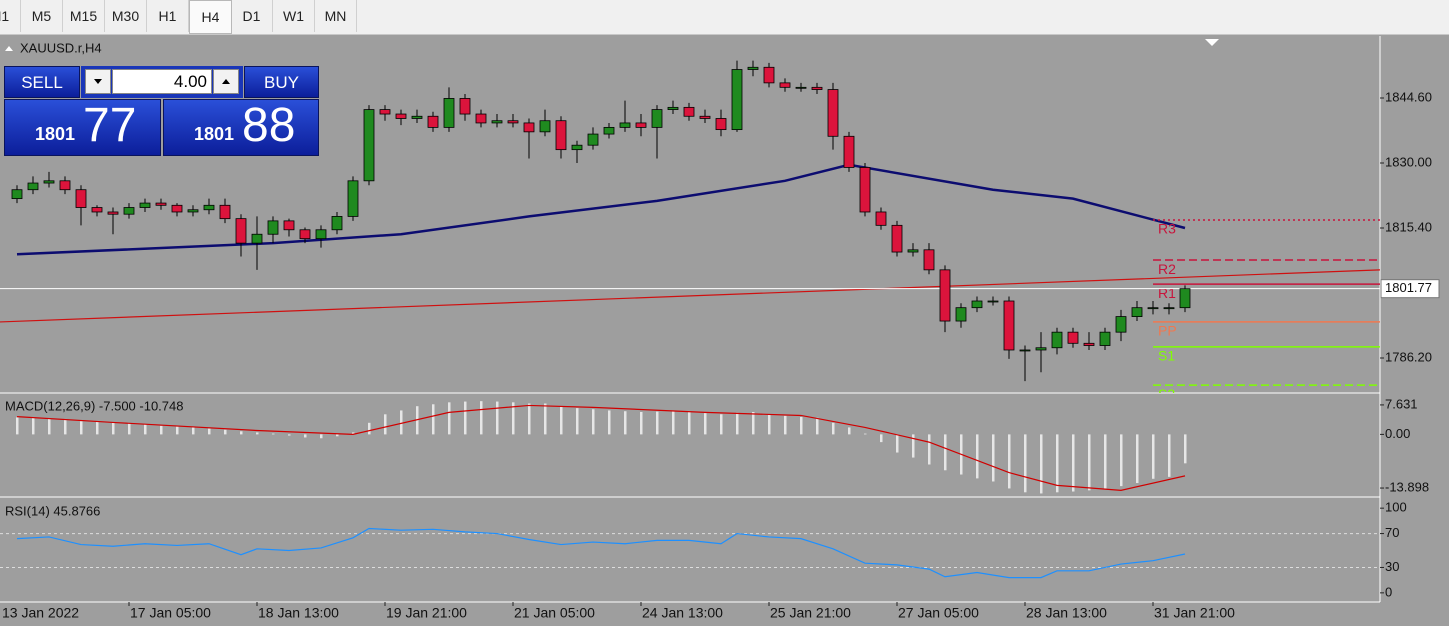 The height and width of the screenshot is (635, 1449). What do you see at coordinates (1166, 356) in the screenshot?
I see `pivot-label: S1` at bounding box center [1166, 356].